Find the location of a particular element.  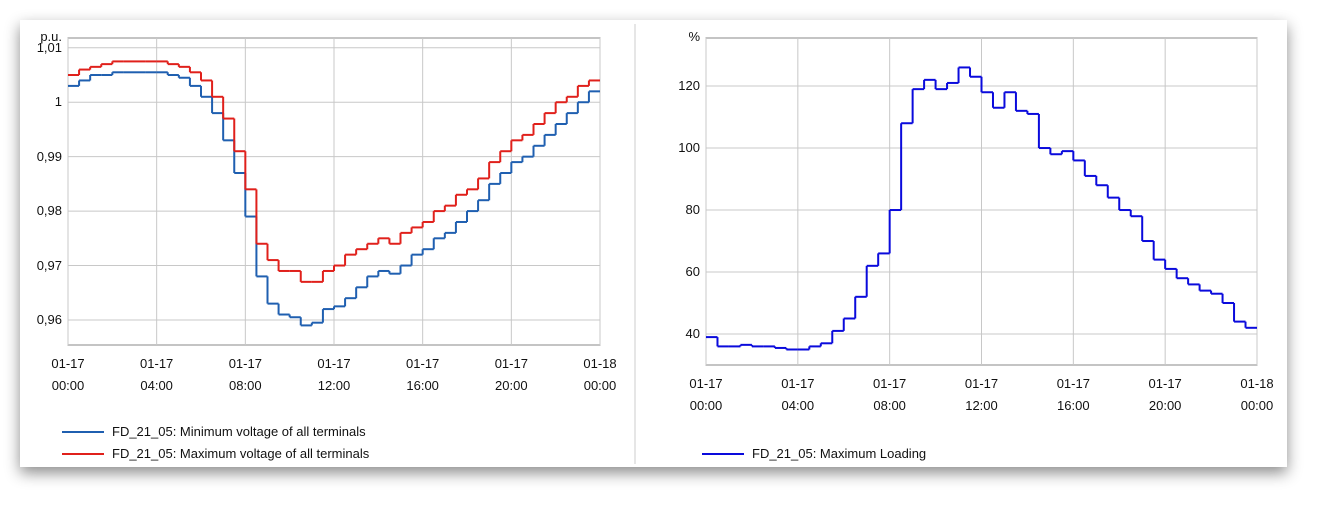

y-tick-label: 40 is located at coordinates (692, 333).